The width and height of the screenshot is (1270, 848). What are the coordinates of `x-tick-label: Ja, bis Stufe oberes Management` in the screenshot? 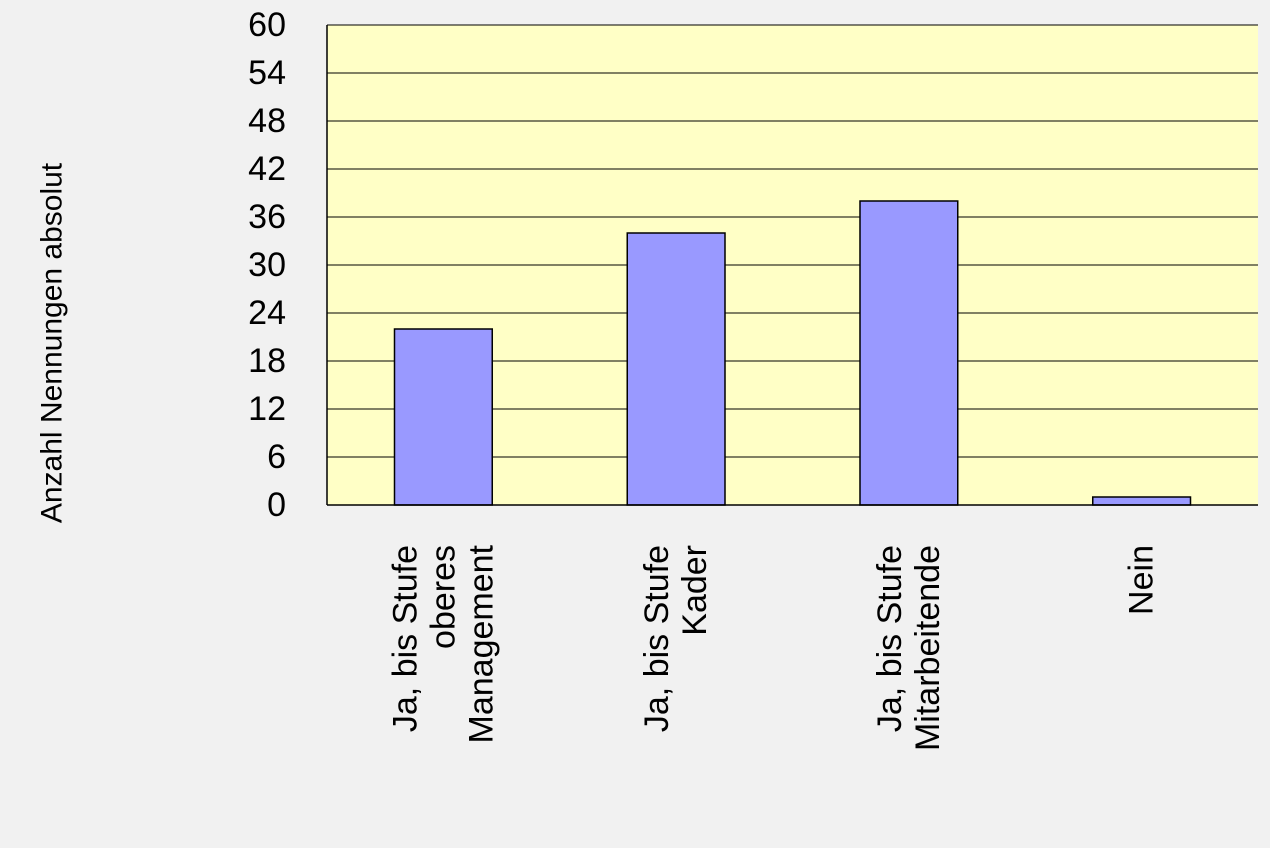 It's located at (443, 643).